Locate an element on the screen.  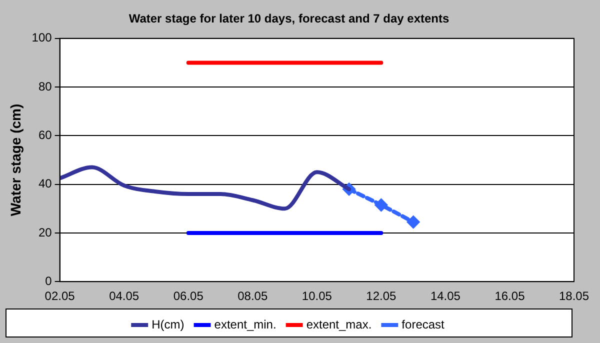
y-tick-label: 60 is located at coordinates (45, 135).